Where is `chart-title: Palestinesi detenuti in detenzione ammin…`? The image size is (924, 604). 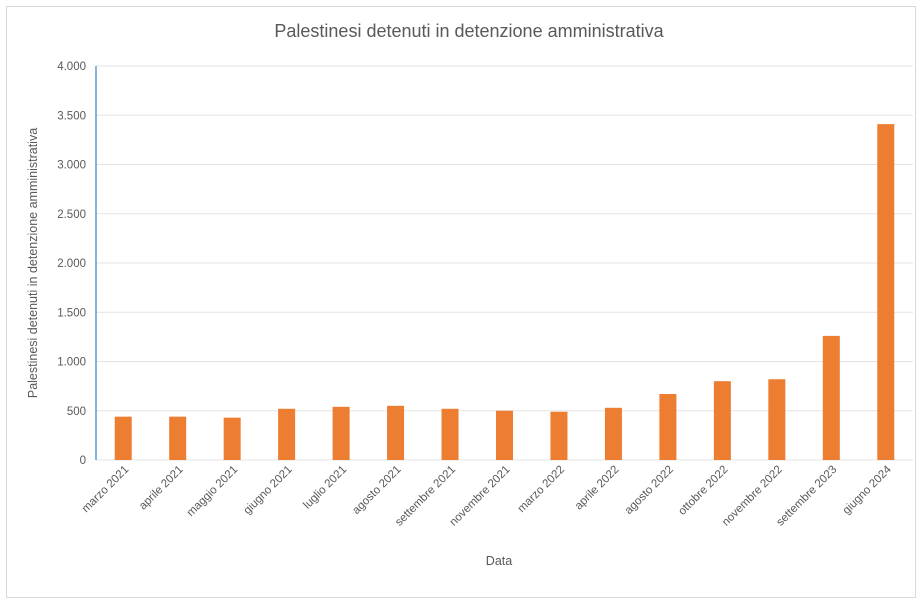 chart-title: Palestinesi detenuti in detenzione ammin… is located at coordinates (469, 31).